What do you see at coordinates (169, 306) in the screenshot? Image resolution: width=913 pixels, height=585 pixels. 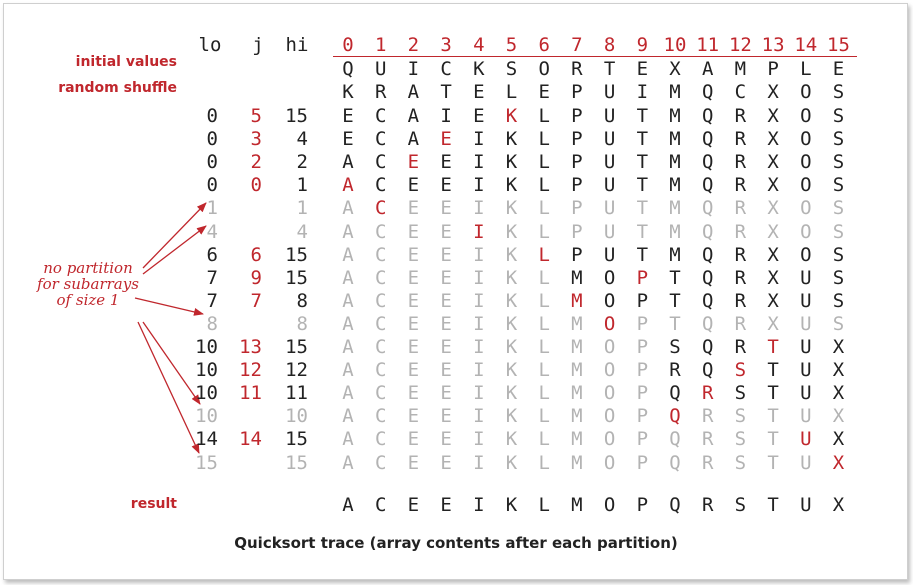 I see `arrow-to-row-lo8` at bounding box center [169, 306].